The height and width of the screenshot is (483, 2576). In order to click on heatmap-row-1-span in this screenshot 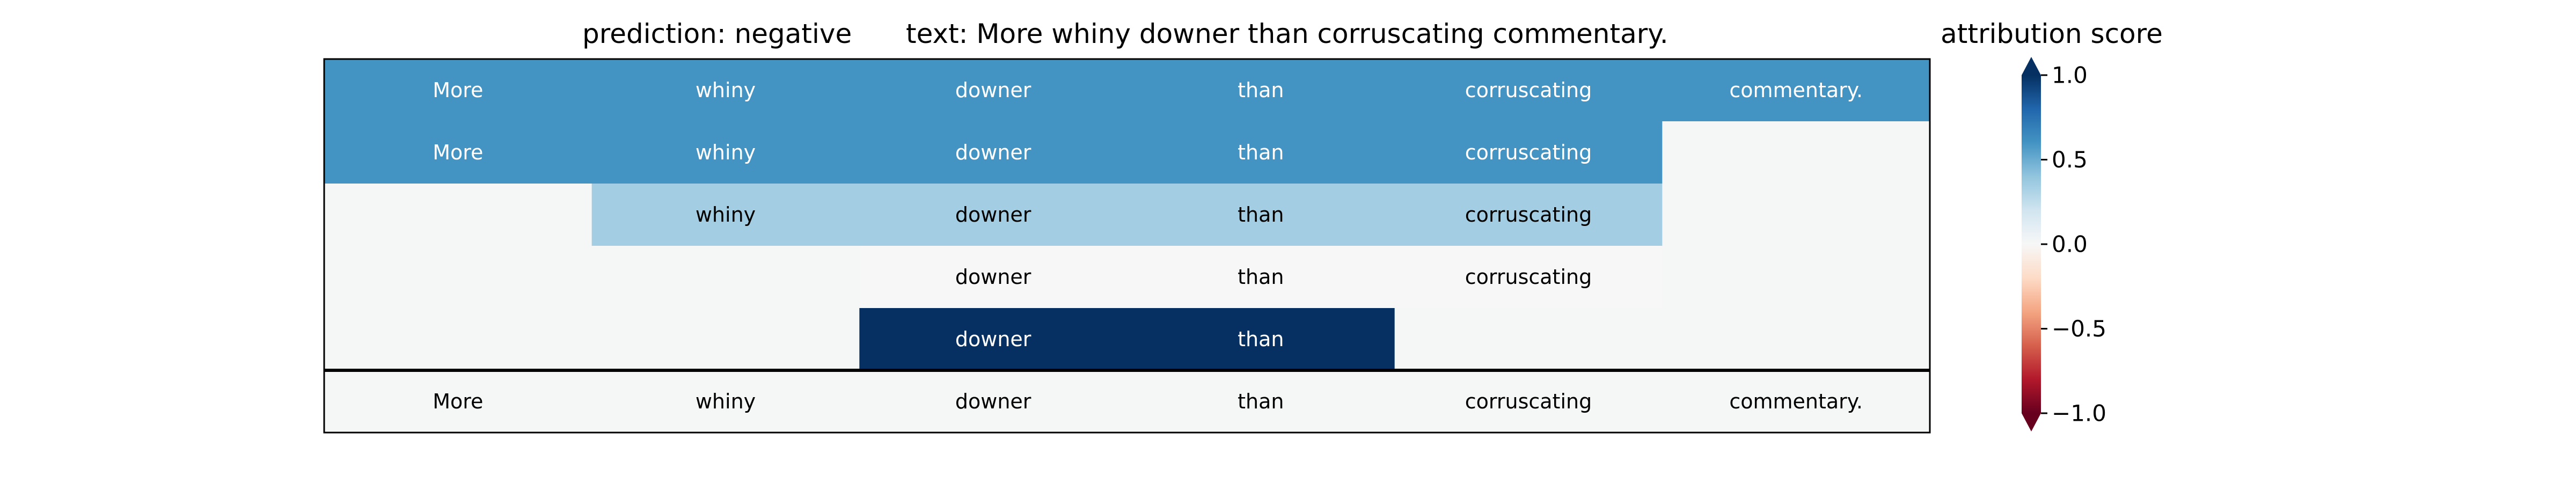, I will do `click(993, 152)`.